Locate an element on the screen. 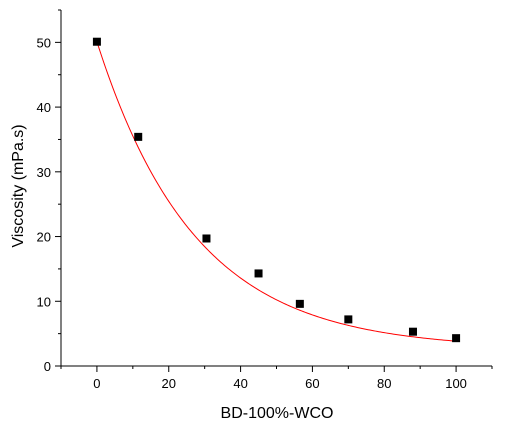 Image resolution: width=507 pixels, height=431 pixels. y-tick-label-30: 30 is located at coordinates (44, 172).